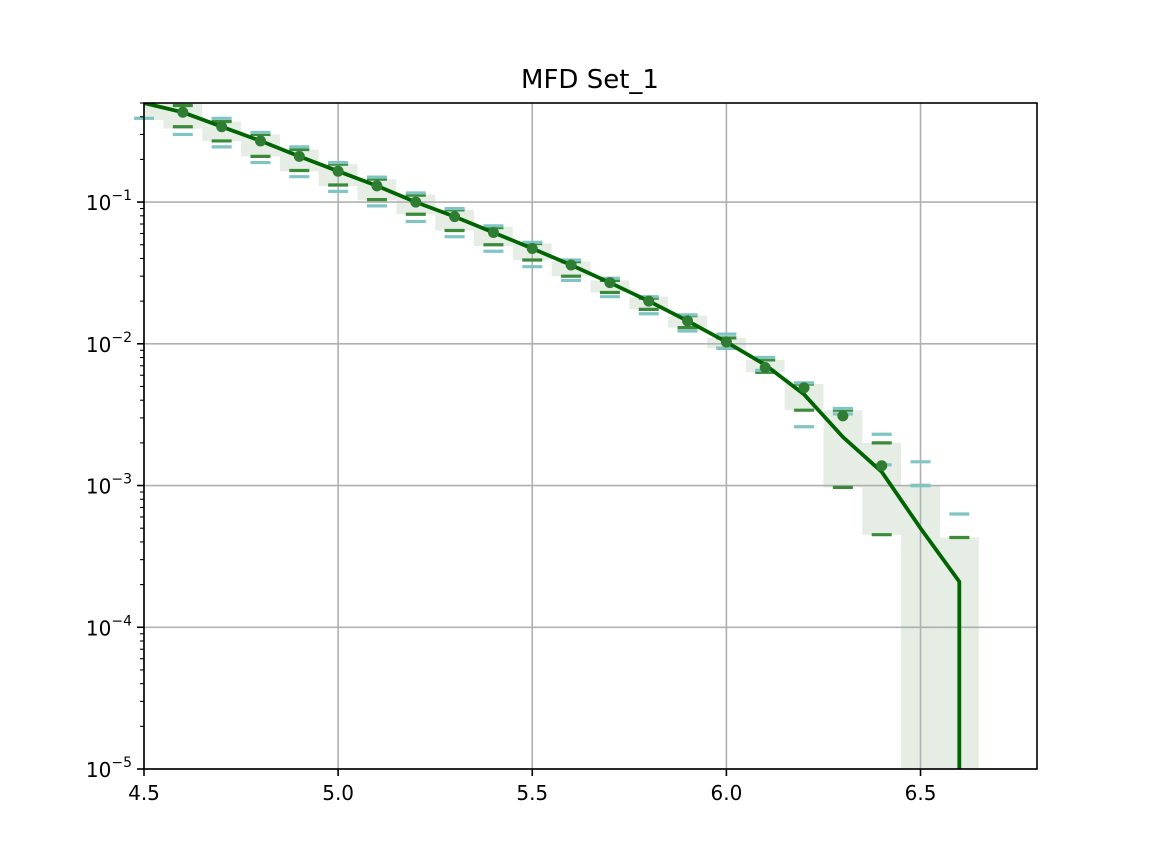 The image size is (1152, 864). What do you see at coordinates (532, 793) in the screenshot?
I see `x-tick-label-2: 5.5` at bounding box center [532, 793].